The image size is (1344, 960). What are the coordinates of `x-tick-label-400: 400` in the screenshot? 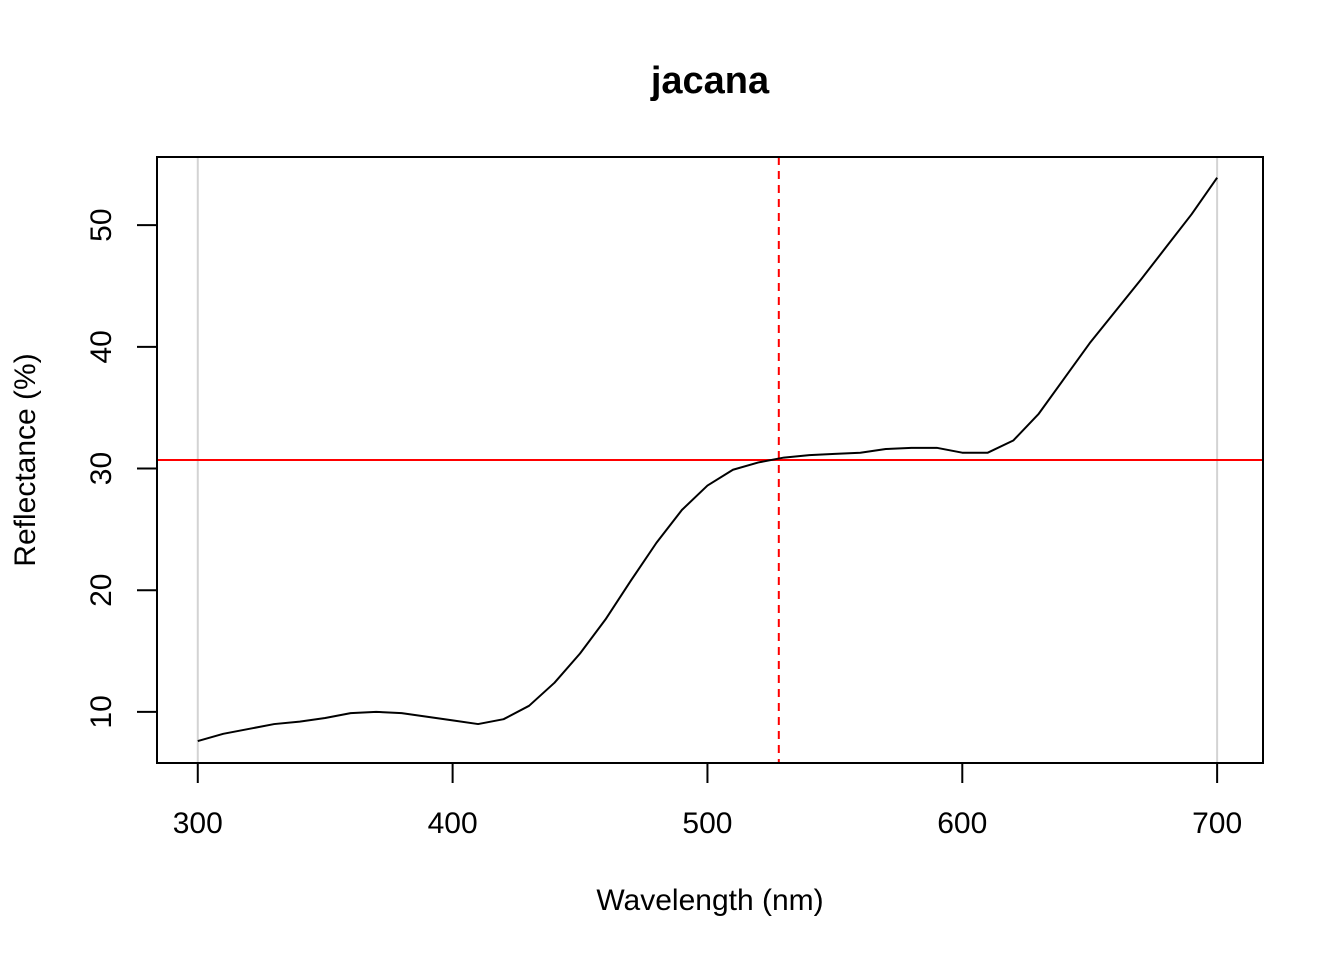 It's located at (453, 823).